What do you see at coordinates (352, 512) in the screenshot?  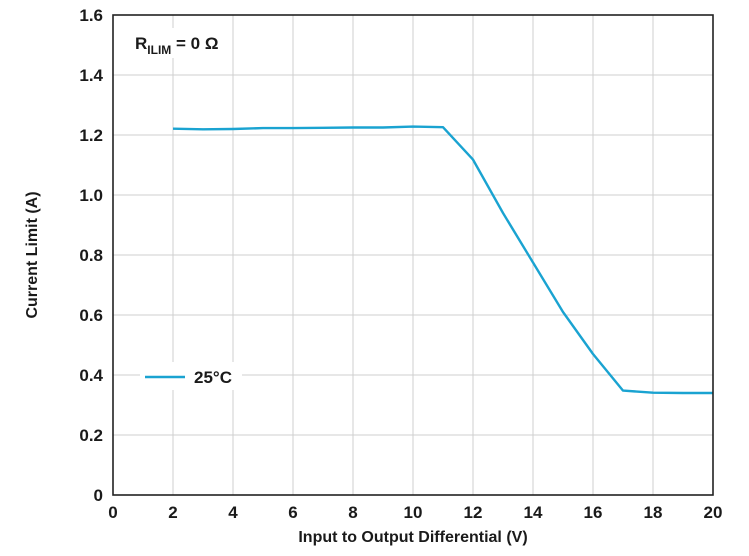 I see `x-tick-label: 8` at bounding box center [352, 512].